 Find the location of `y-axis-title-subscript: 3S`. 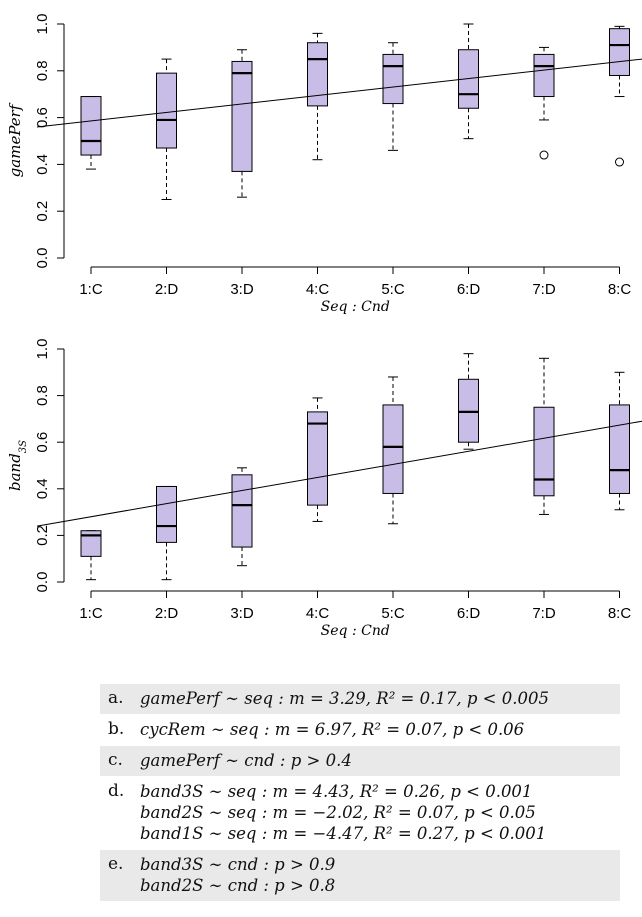

y-axis-title-subscript: 3S is located at coordinates (23, 446).